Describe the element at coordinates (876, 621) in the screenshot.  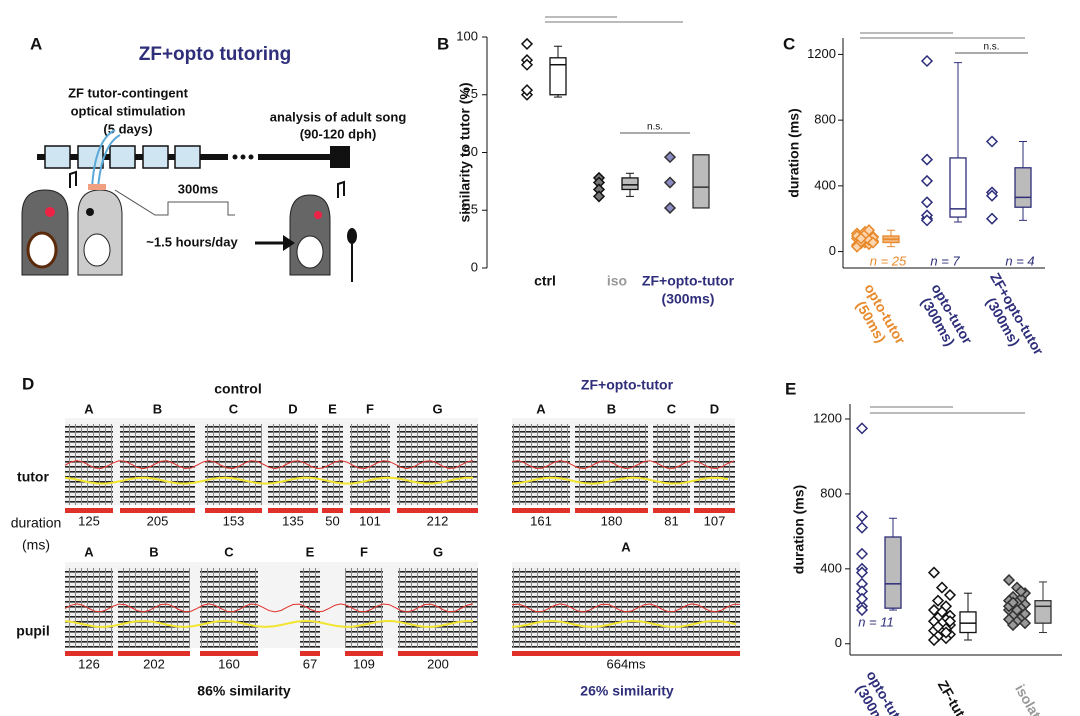
I see `n-label: n = 11` at that location.